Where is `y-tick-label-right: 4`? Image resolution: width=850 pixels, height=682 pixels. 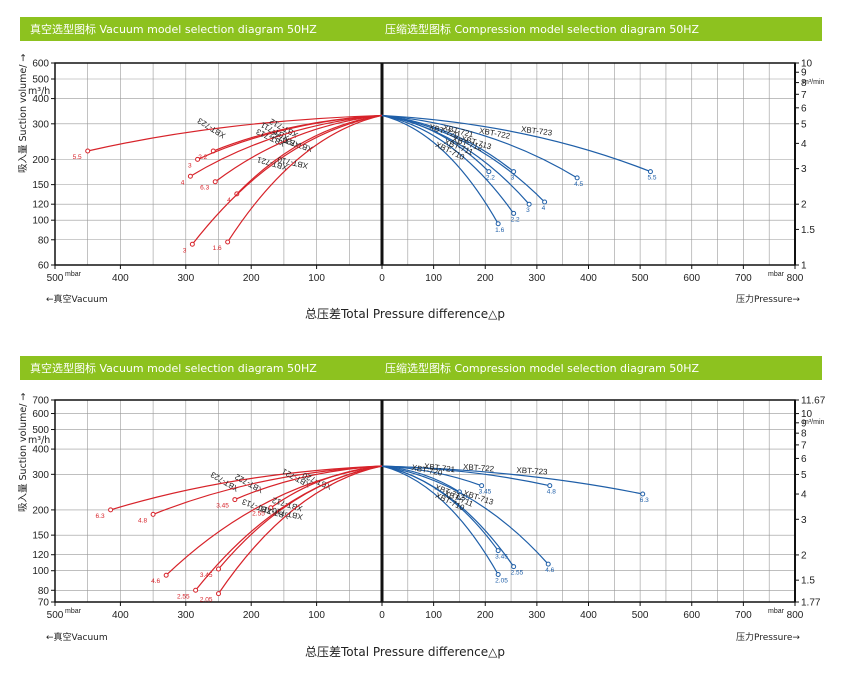 y-tick-label-right: 4 is located at coordinates (804, 144).